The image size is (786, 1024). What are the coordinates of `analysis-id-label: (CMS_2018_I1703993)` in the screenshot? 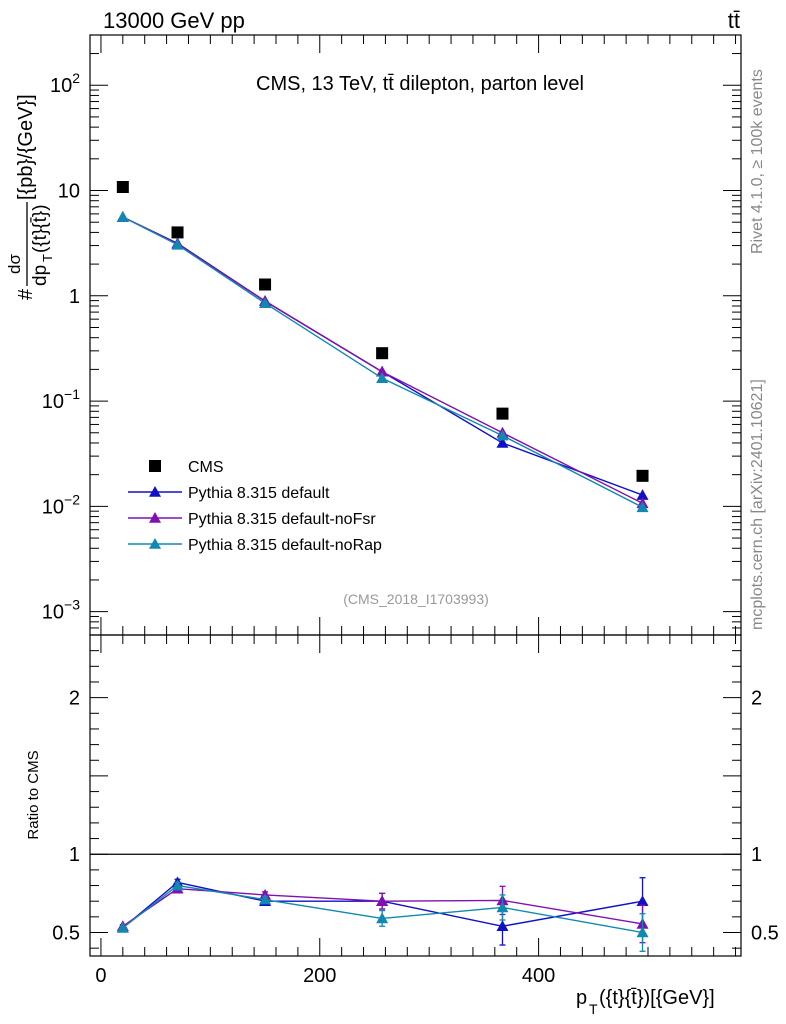 It's located at (416, 599).